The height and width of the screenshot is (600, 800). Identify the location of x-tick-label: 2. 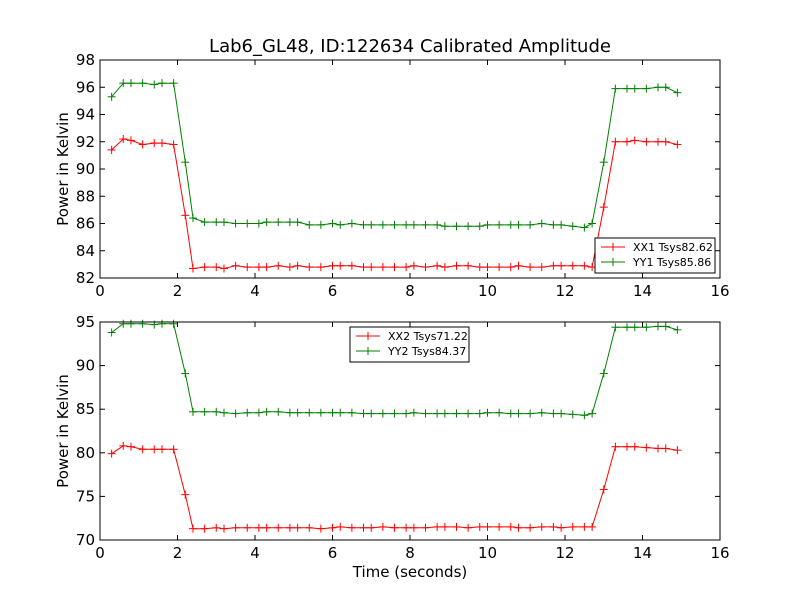
(178, 553).